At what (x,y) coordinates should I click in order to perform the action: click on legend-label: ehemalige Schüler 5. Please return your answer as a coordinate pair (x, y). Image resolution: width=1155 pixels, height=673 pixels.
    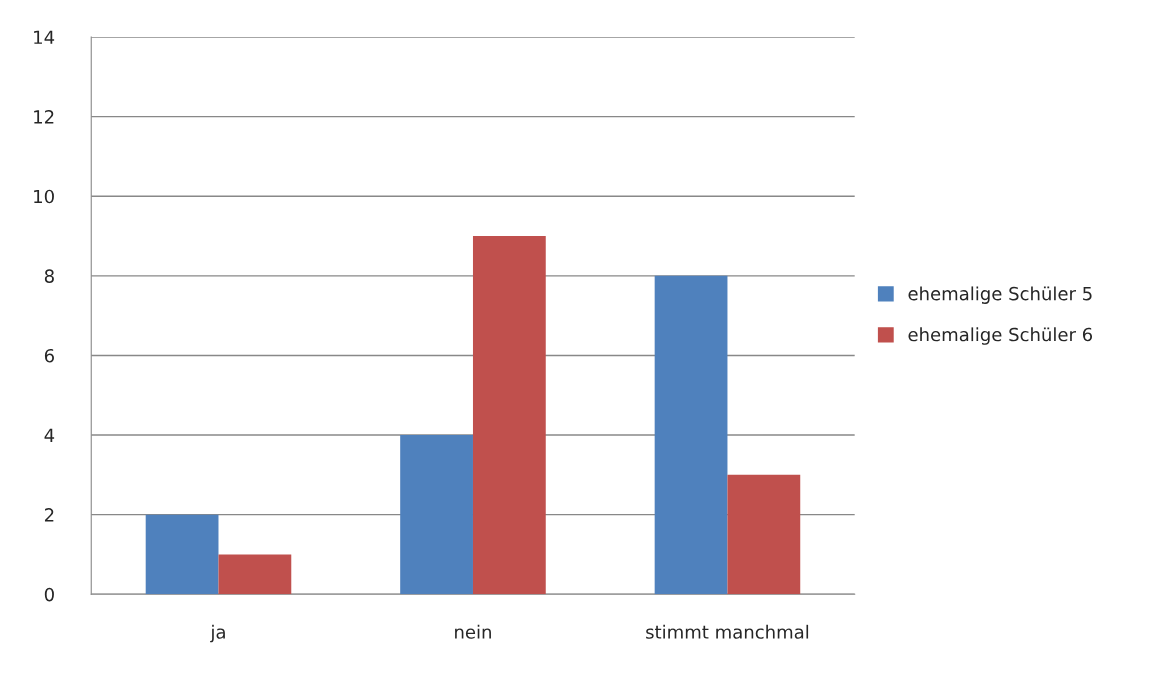
    Looking at the image, I should click on (1000, 295).